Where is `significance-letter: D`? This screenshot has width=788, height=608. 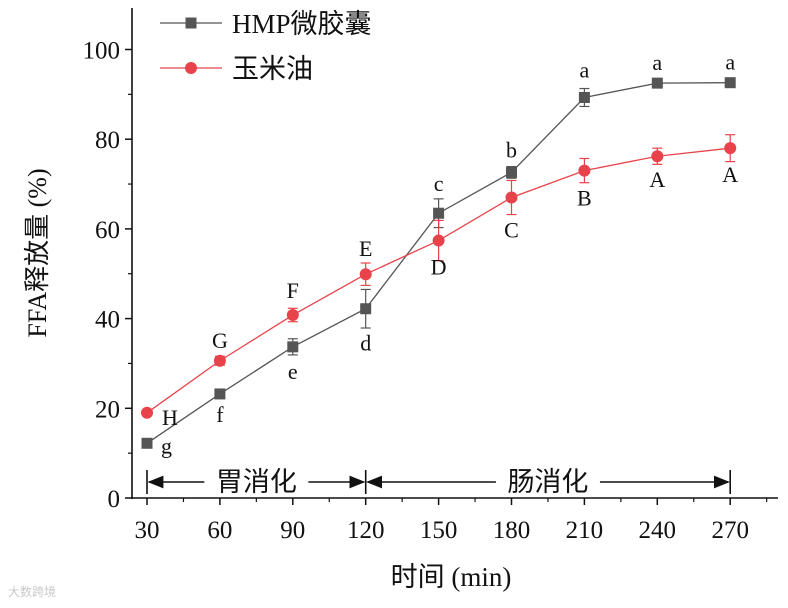
significance-letter: D is located at coordinates (439, 267).